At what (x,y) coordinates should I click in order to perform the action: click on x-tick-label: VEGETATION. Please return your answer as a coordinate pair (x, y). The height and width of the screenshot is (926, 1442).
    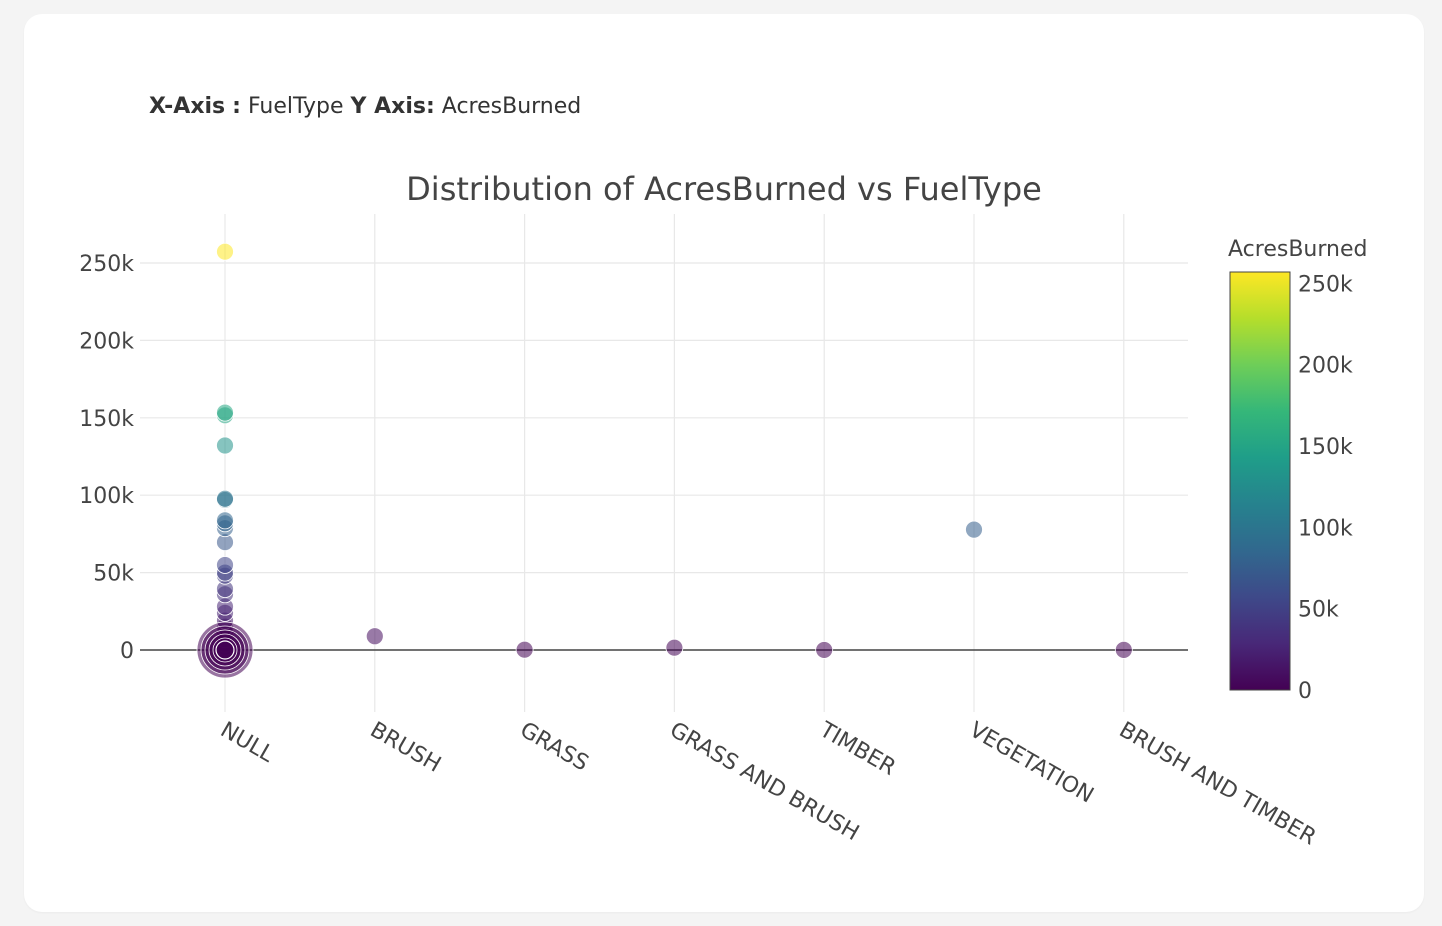
    Looking at the image, I should click on (1031, 763).